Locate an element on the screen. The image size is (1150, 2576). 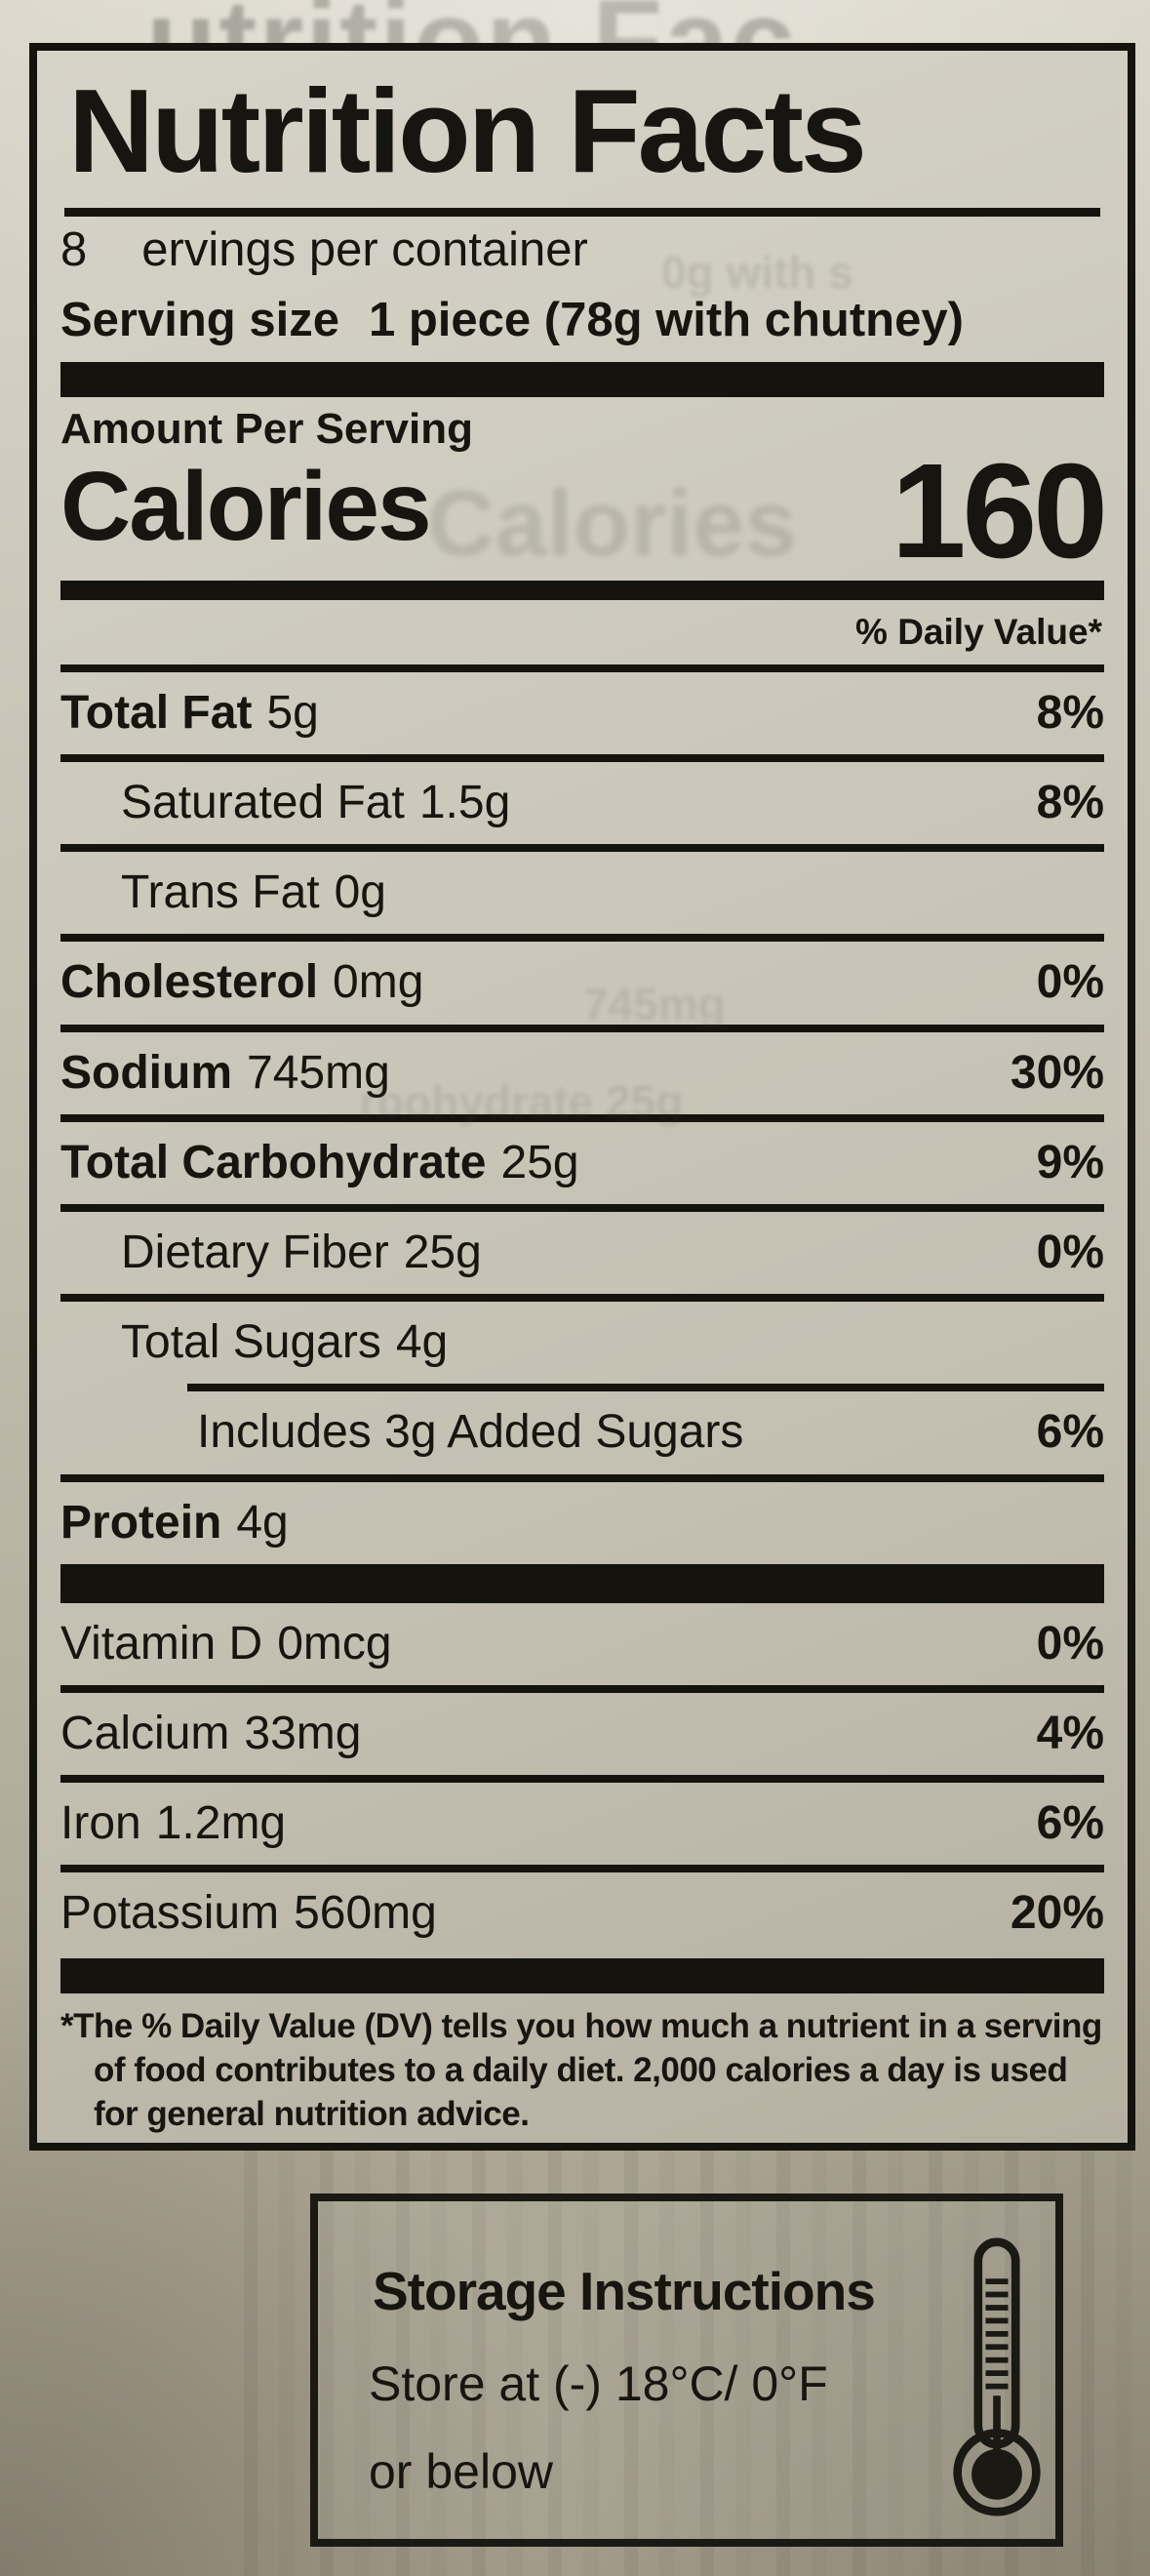
storage-line-1: Store at (-) 18°C/ 0°F is located at coordinates (598, 2383).